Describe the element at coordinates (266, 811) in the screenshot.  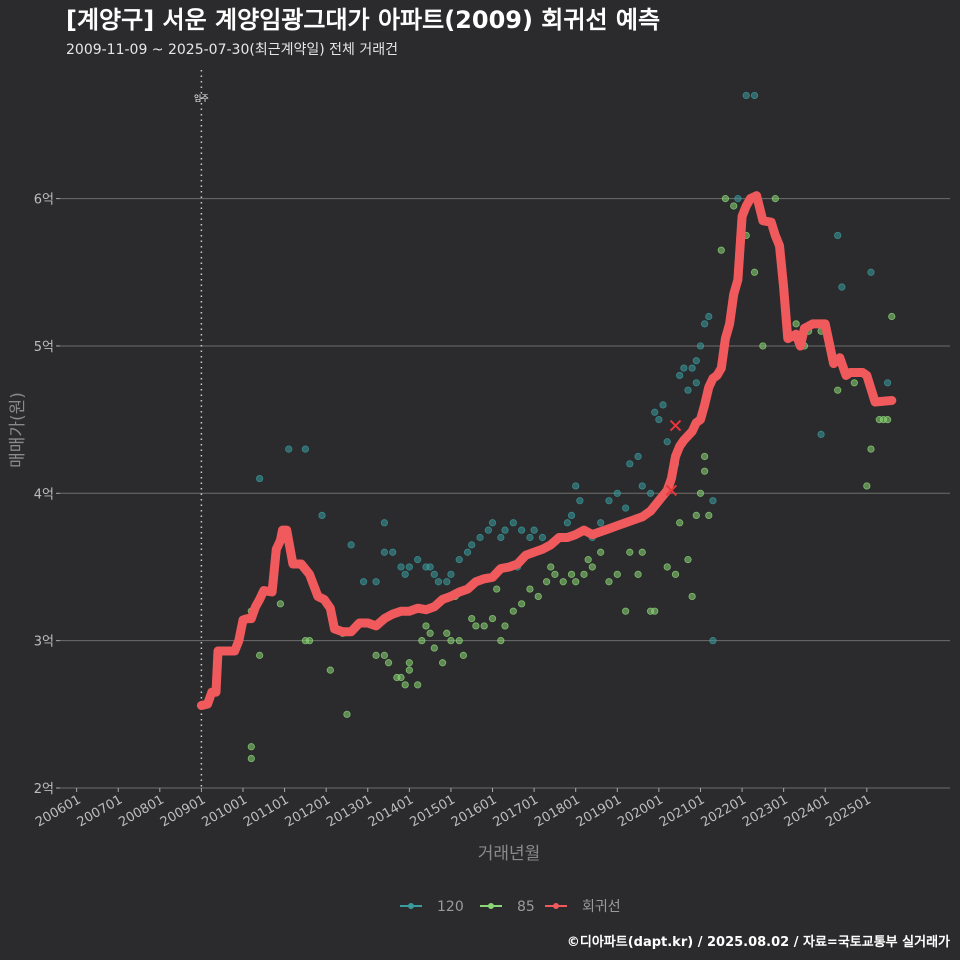
I see `x-tick-label: 201101` at that location.